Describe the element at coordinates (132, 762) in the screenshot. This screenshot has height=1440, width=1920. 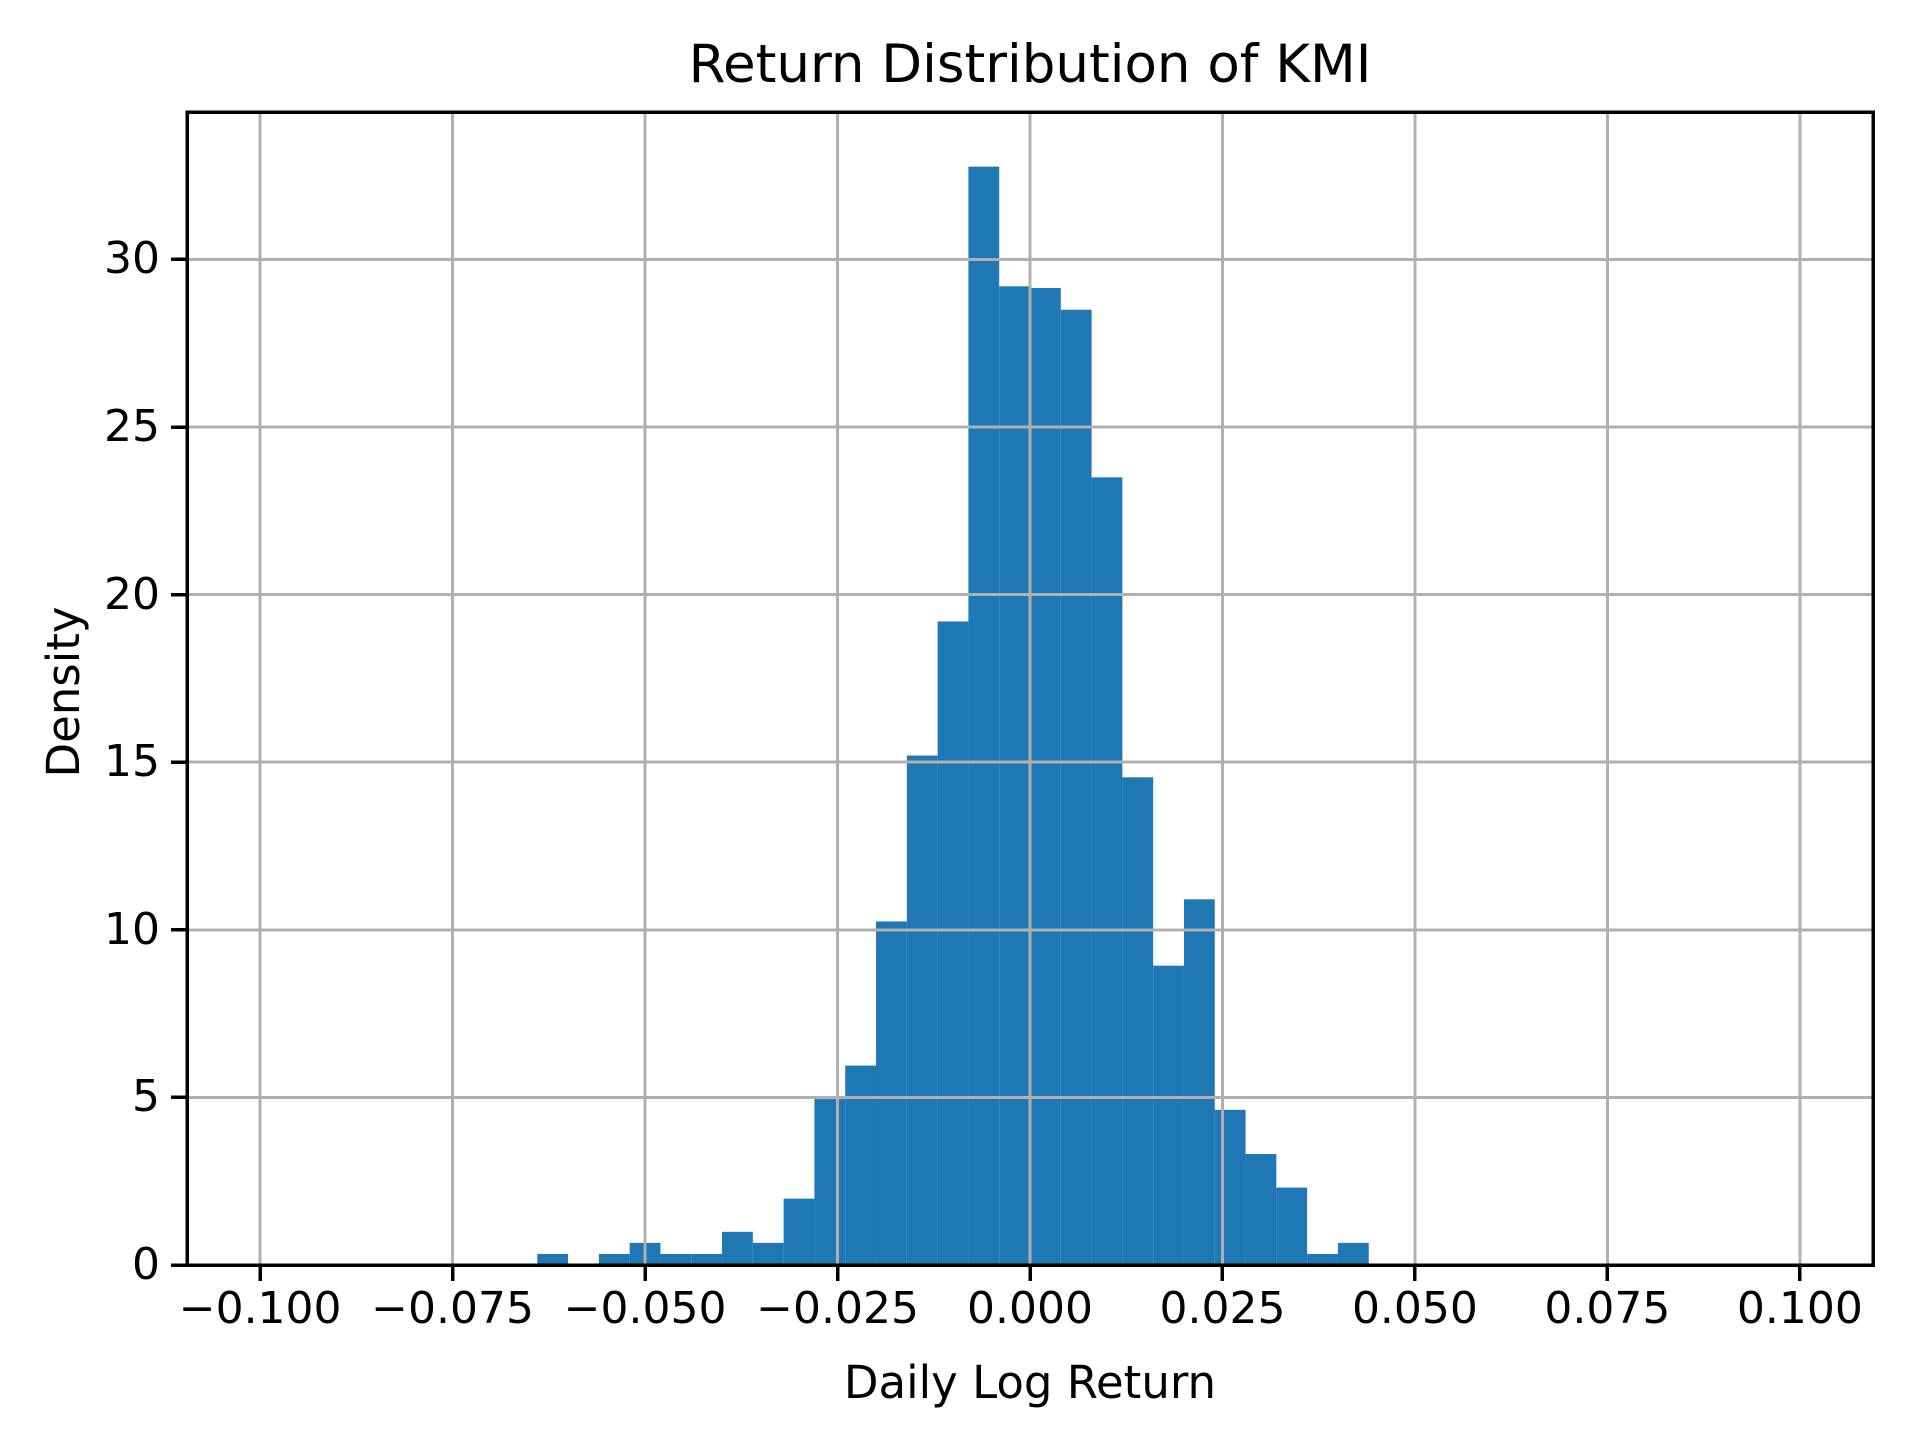
I see `y-tick-label: 15` at that location.